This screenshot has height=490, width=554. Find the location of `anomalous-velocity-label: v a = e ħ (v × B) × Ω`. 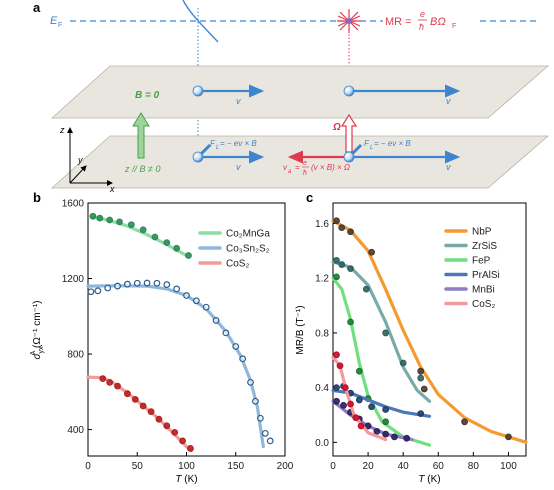

anomalous-velocity-label: v a = e ħ (v × B) × Ω is located at coordinates (316, 168).